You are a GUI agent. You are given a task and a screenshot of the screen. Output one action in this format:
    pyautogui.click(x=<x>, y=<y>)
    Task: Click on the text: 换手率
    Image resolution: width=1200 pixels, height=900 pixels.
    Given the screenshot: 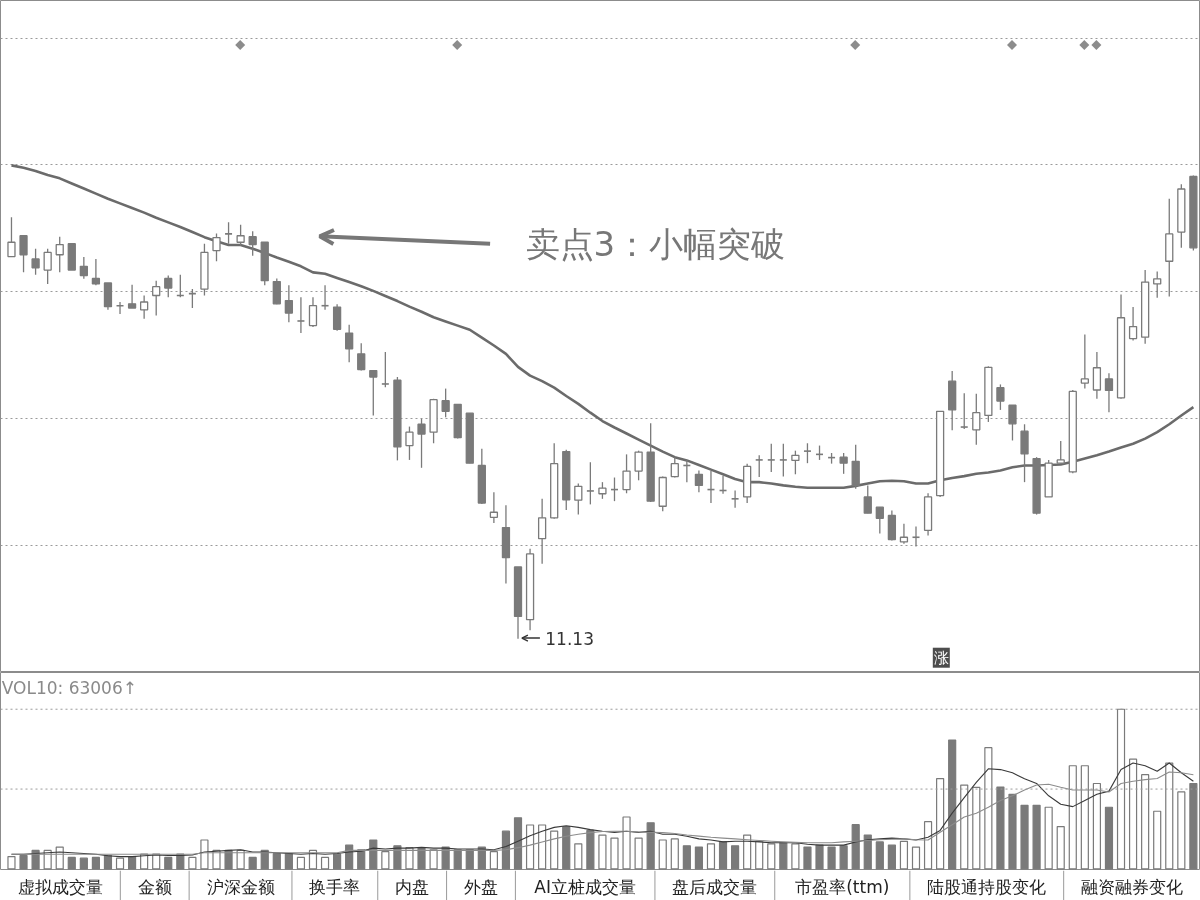 What is the action you would take?
    pyautogui.click(x=335, y=886)
    